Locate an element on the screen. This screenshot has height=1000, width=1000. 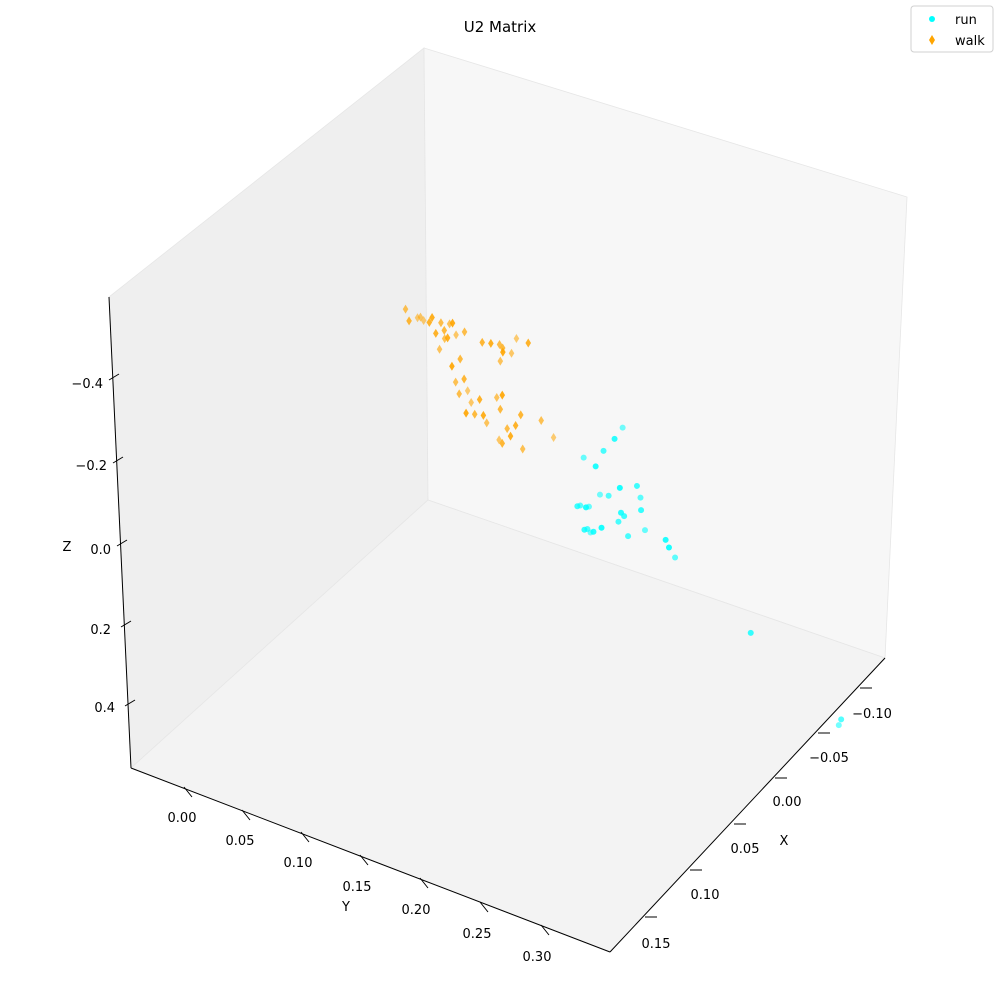
y-tick-label: 0.25 is located at coordinates (477, 934).